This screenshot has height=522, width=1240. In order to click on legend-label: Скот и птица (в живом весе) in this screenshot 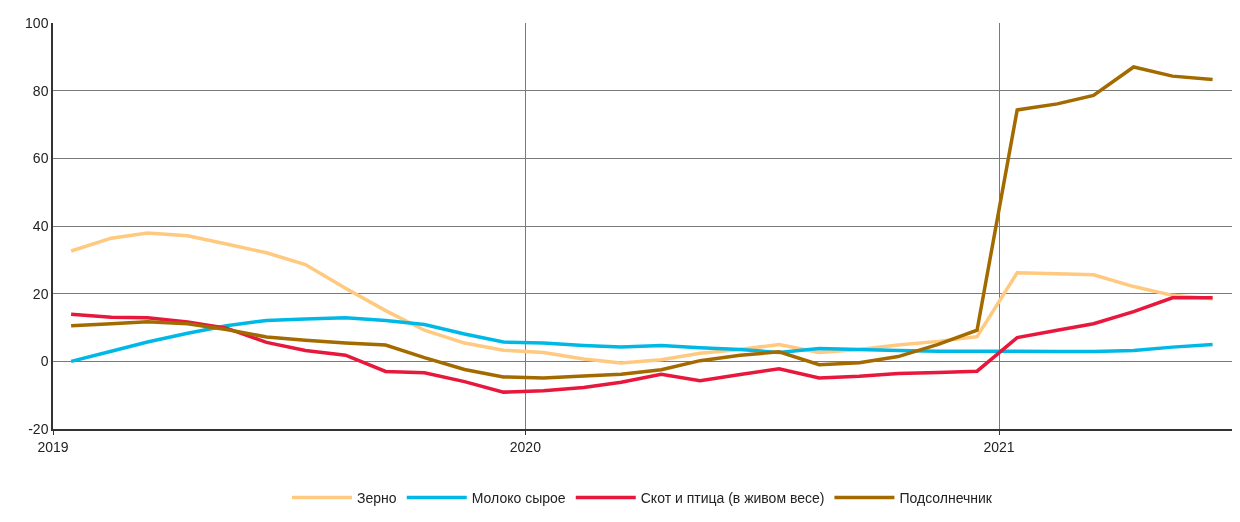, I will do `click(732, 497)`.